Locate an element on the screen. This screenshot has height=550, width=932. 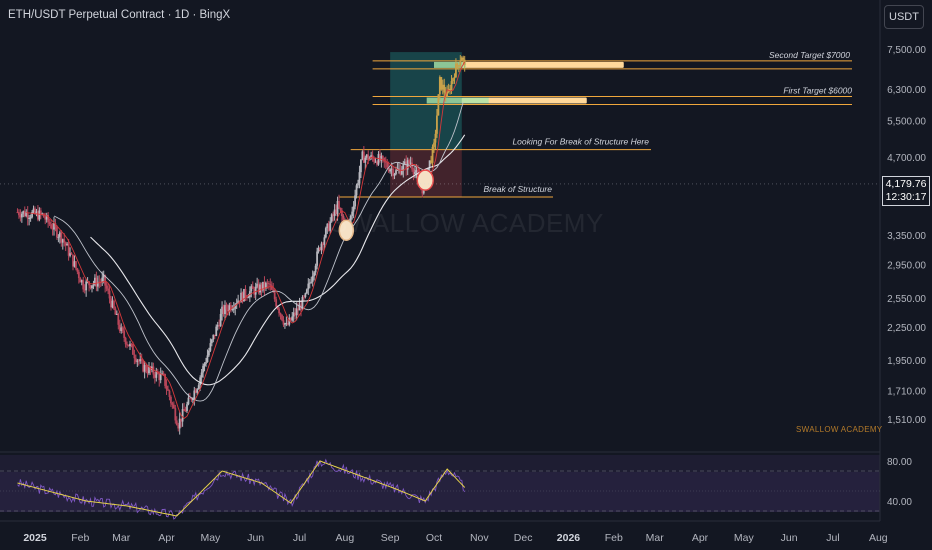
second-target-entry is located at coordinates (450, 64).